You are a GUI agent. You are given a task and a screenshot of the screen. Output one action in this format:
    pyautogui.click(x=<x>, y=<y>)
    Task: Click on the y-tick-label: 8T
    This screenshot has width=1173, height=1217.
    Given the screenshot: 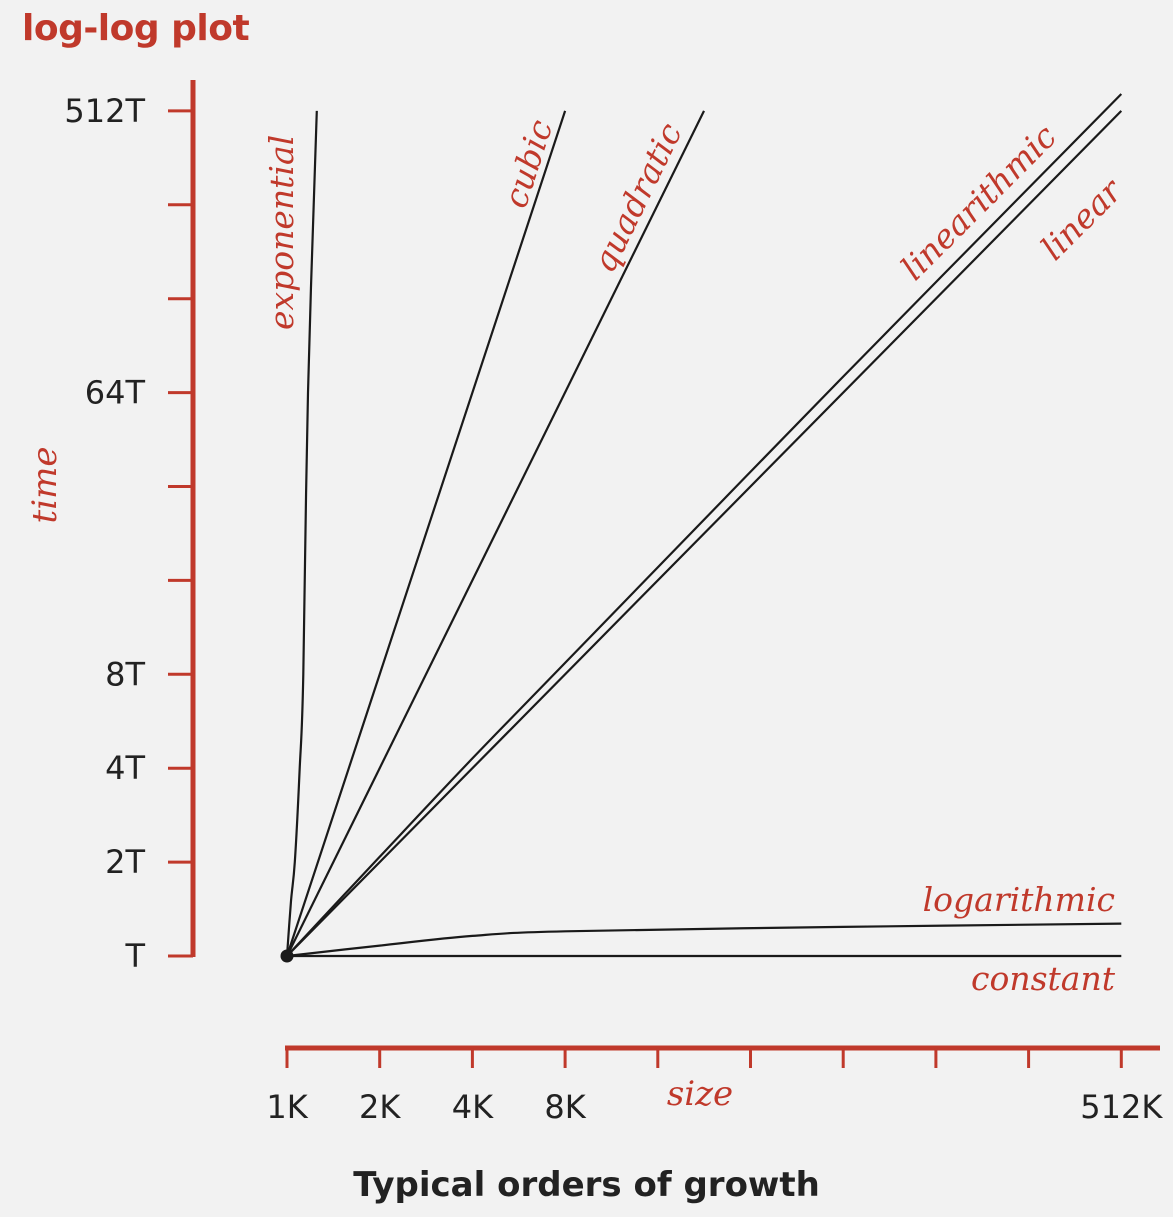 What is the action you would take?
    pyautogui.click(x=125, y=674)
    